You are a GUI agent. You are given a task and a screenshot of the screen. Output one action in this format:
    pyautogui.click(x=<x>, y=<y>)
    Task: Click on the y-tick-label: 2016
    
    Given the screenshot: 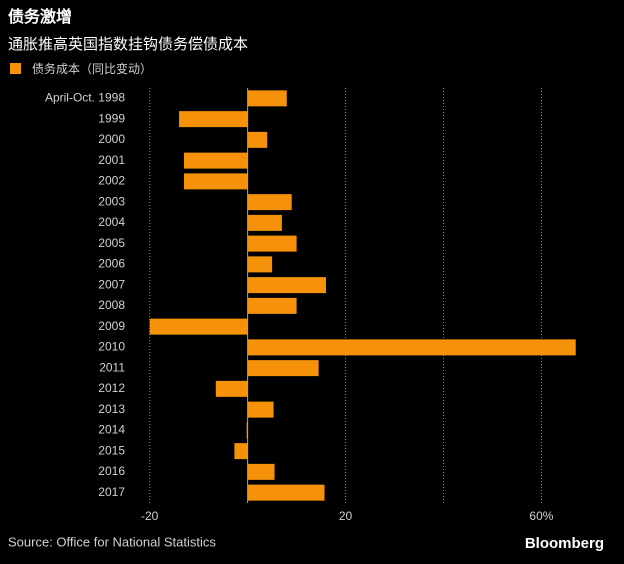 What is the action you would take?
    pyautogui.click(x=111, y=471)
    